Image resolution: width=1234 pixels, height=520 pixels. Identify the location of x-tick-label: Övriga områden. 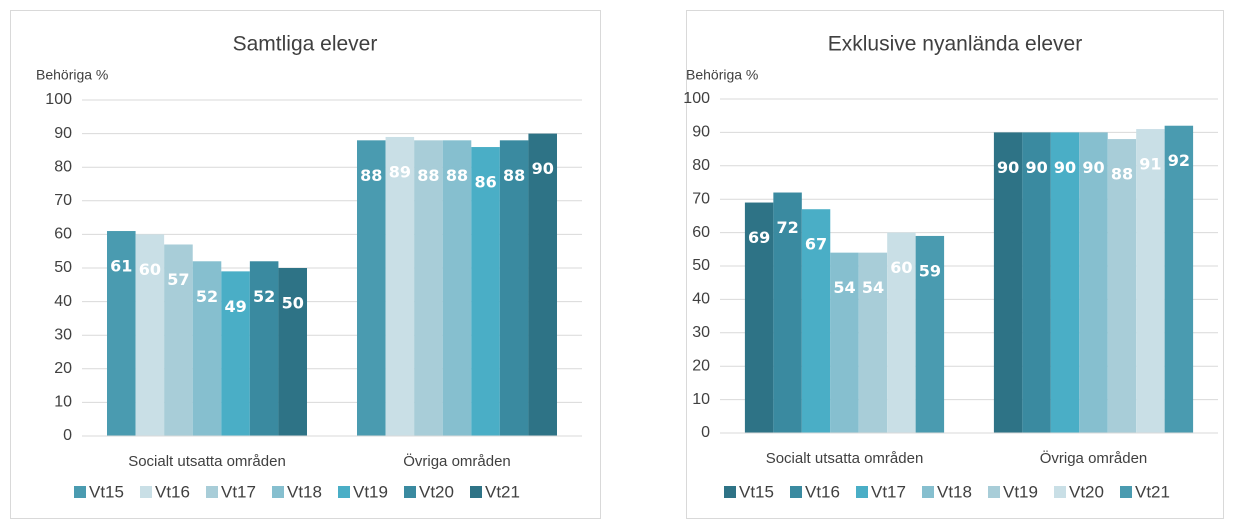
(1094, 458).